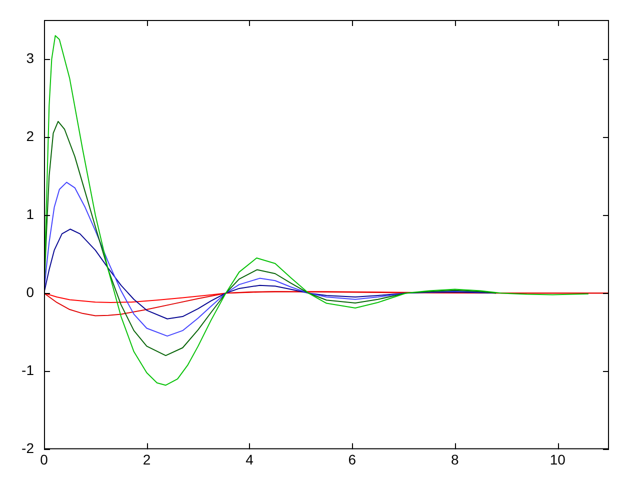 Image resolution: width=640 pixels, height=480 pixels. I want to click on y-tick-label: 2, so click(30, 136).